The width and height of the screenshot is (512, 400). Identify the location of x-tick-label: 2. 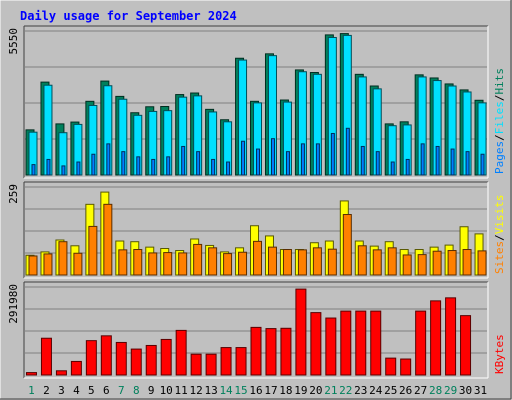
(46, 390).